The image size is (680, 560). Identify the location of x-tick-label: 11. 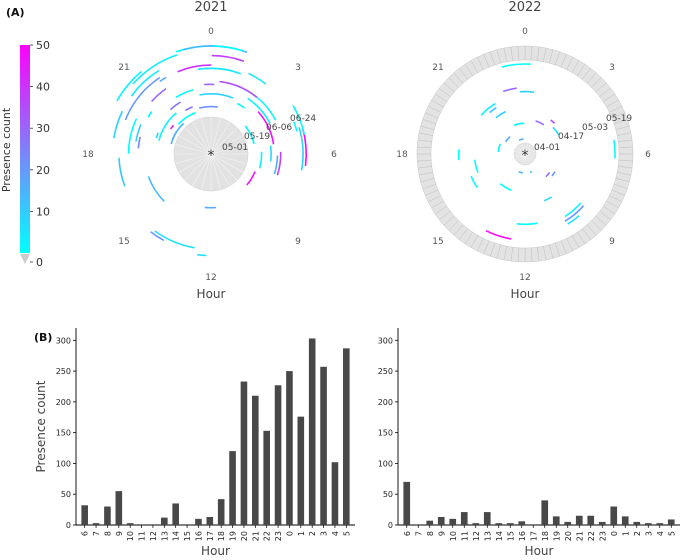
(142, 536).